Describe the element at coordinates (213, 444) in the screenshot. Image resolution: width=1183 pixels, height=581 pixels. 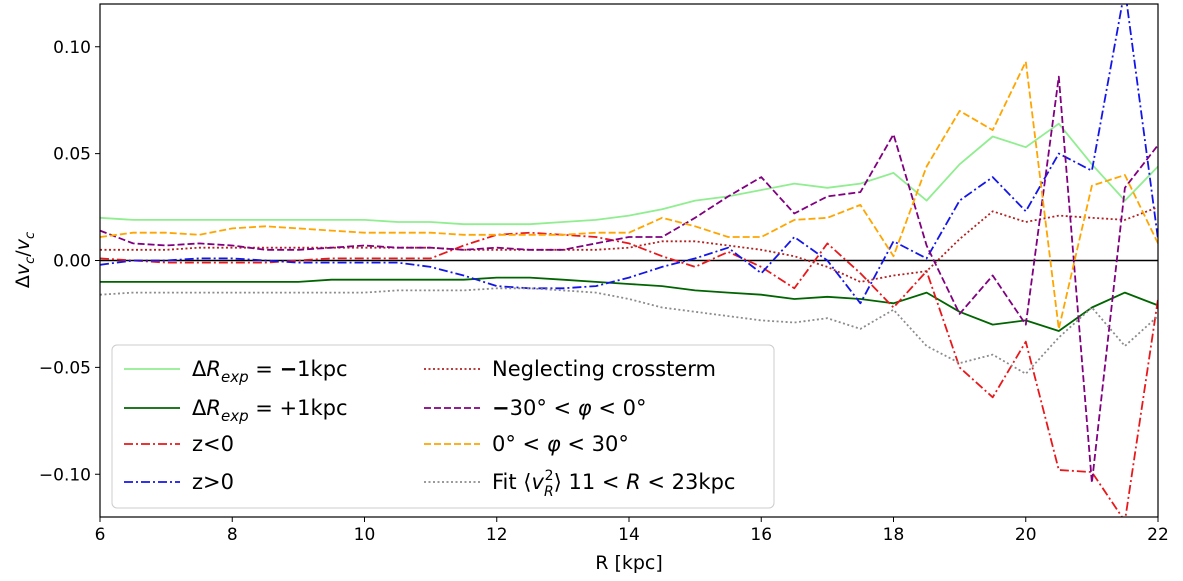
I see `legend-label-z-below: z<0` at that location.